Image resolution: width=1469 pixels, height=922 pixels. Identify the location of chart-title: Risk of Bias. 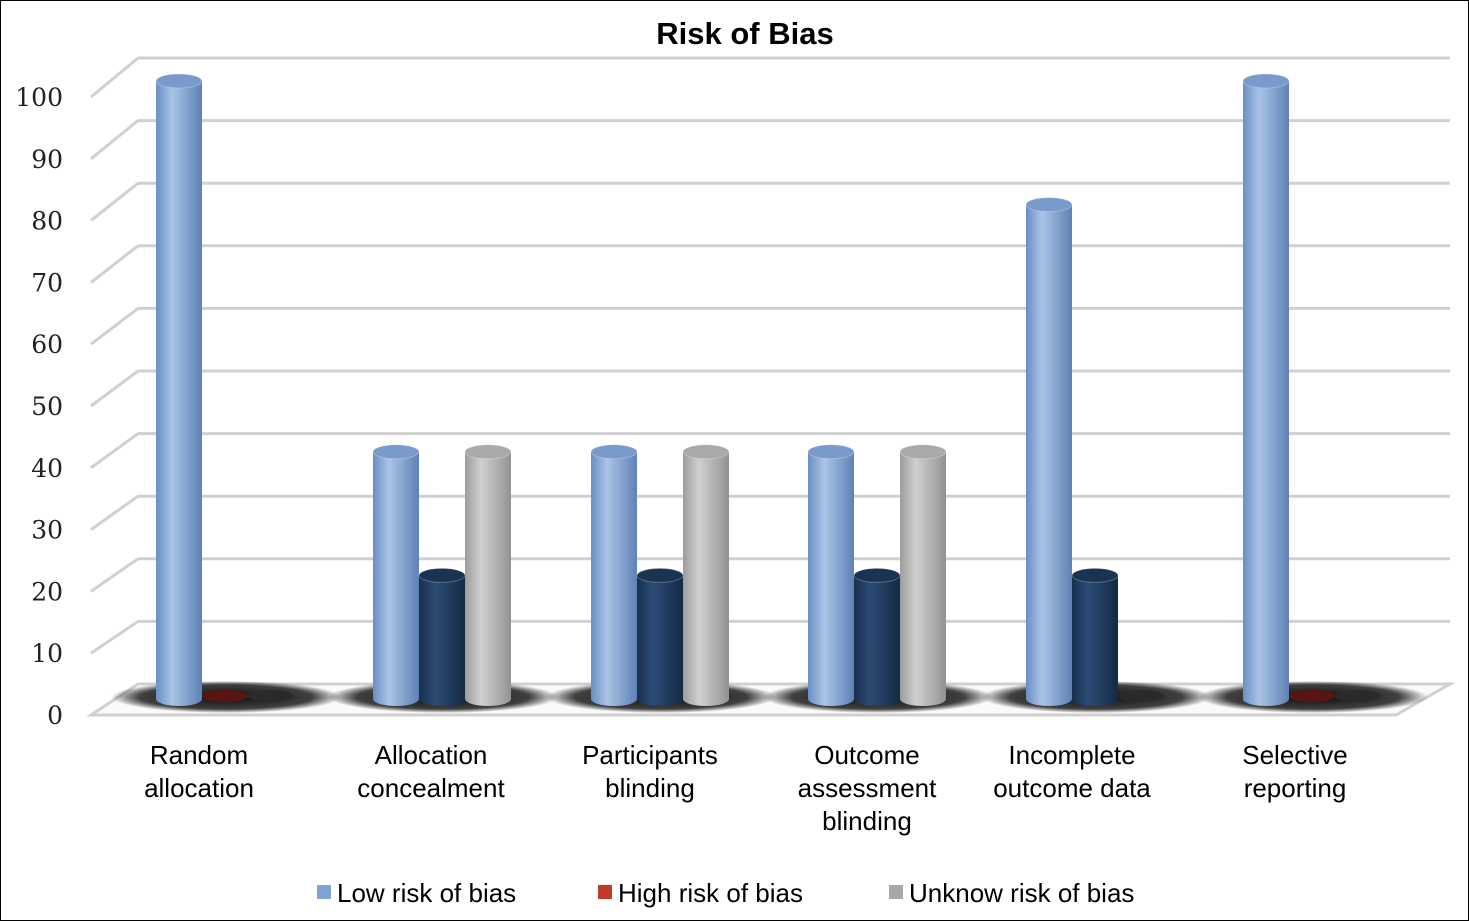
(744, 33).